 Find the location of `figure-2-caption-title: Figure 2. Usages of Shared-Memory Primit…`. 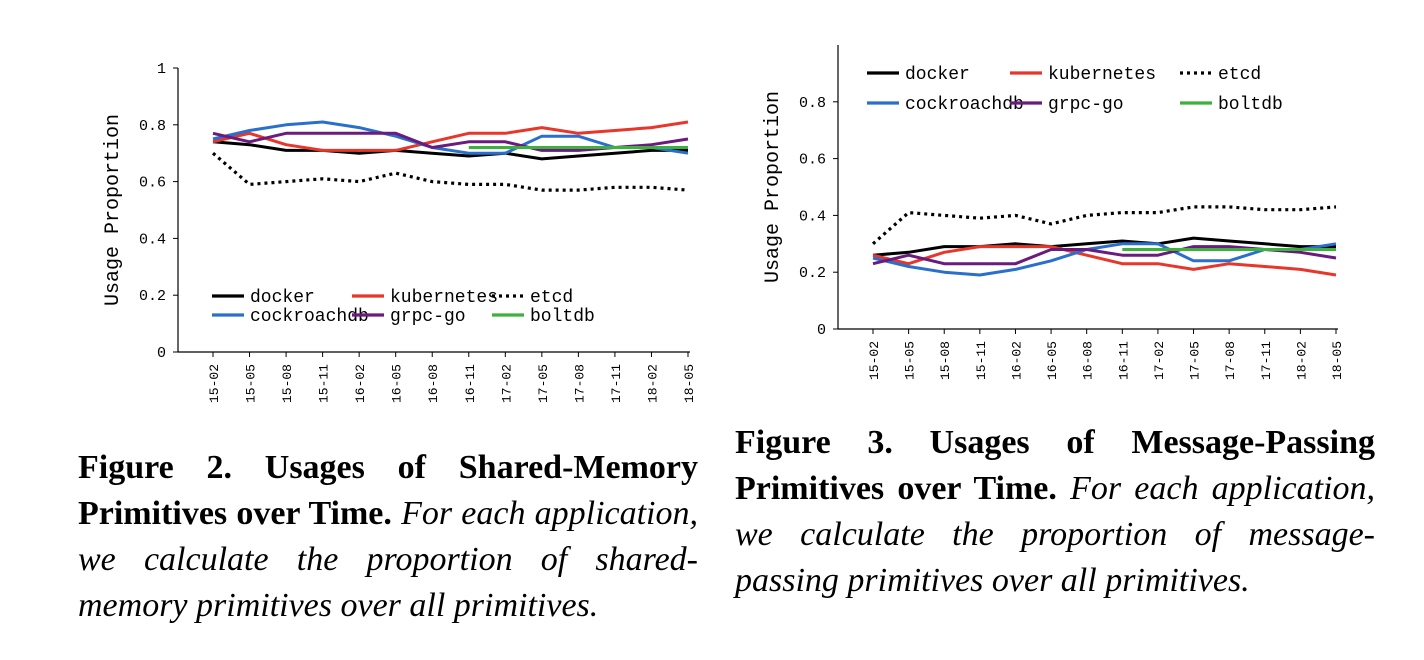

figure-2-caption-title: Figure 2. Usages of Shared-Memory Primit… is located at coordinates (388, 490).